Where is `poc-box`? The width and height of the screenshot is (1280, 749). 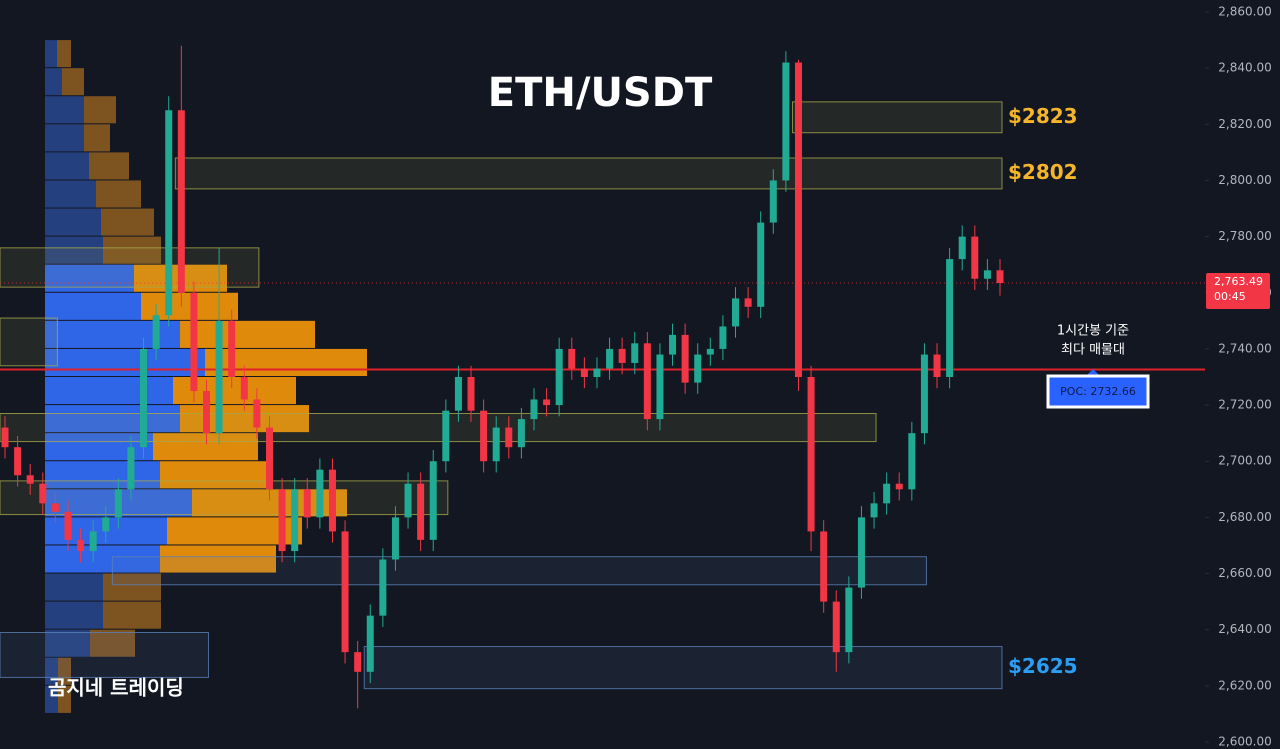
poc-box is located at coordinates (1098, 391).